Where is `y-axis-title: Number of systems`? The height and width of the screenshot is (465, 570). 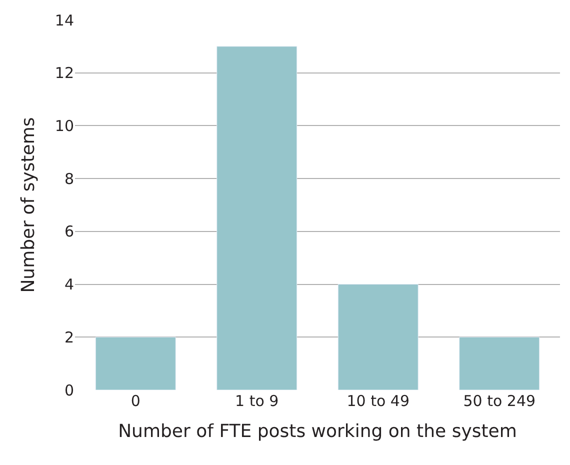
y-axis-title: Number of systems is located at coordinates (29, 205).